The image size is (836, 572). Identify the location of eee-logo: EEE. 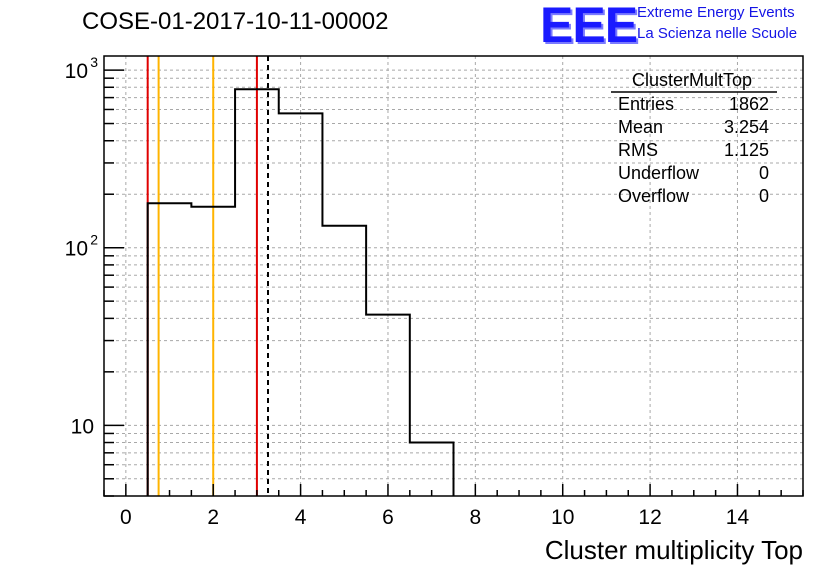
(589, 26).